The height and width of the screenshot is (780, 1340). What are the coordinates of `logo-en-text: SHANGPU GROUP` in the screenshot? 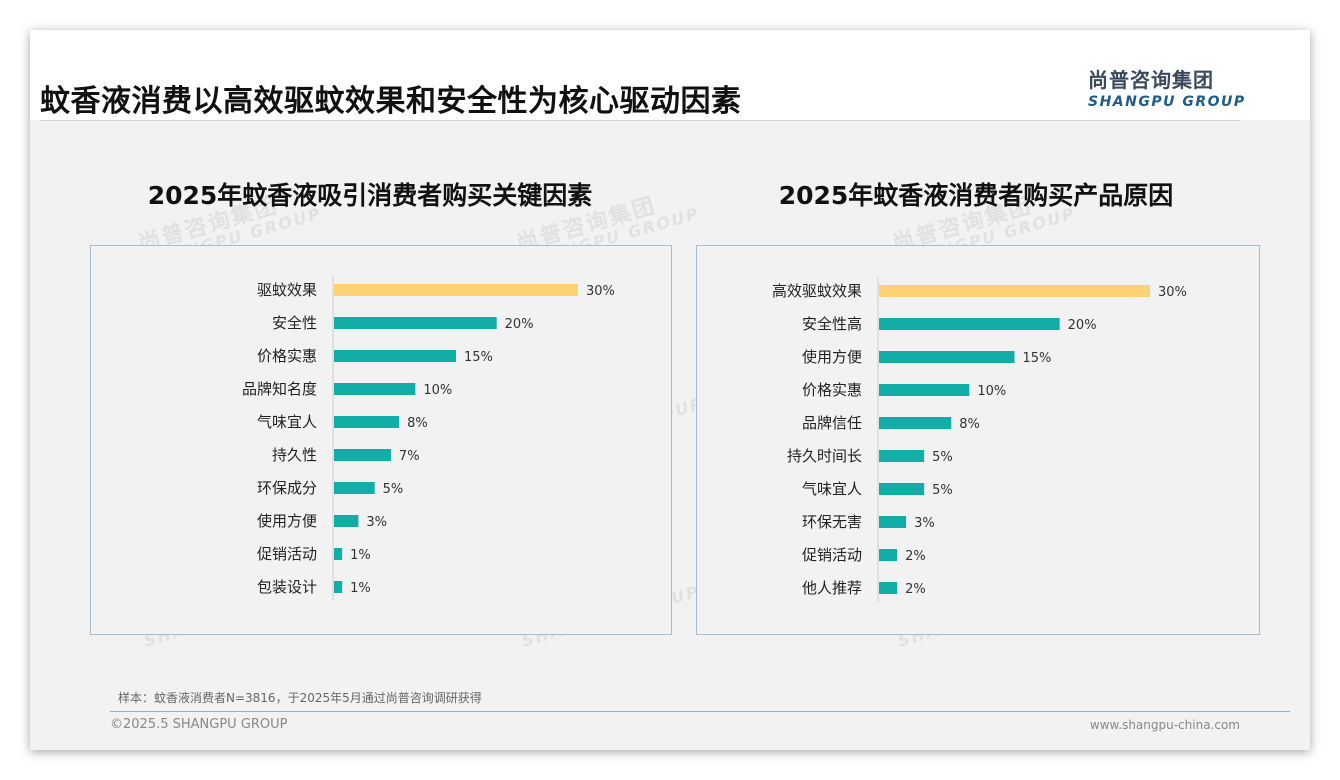 It's located at (1167, 102).